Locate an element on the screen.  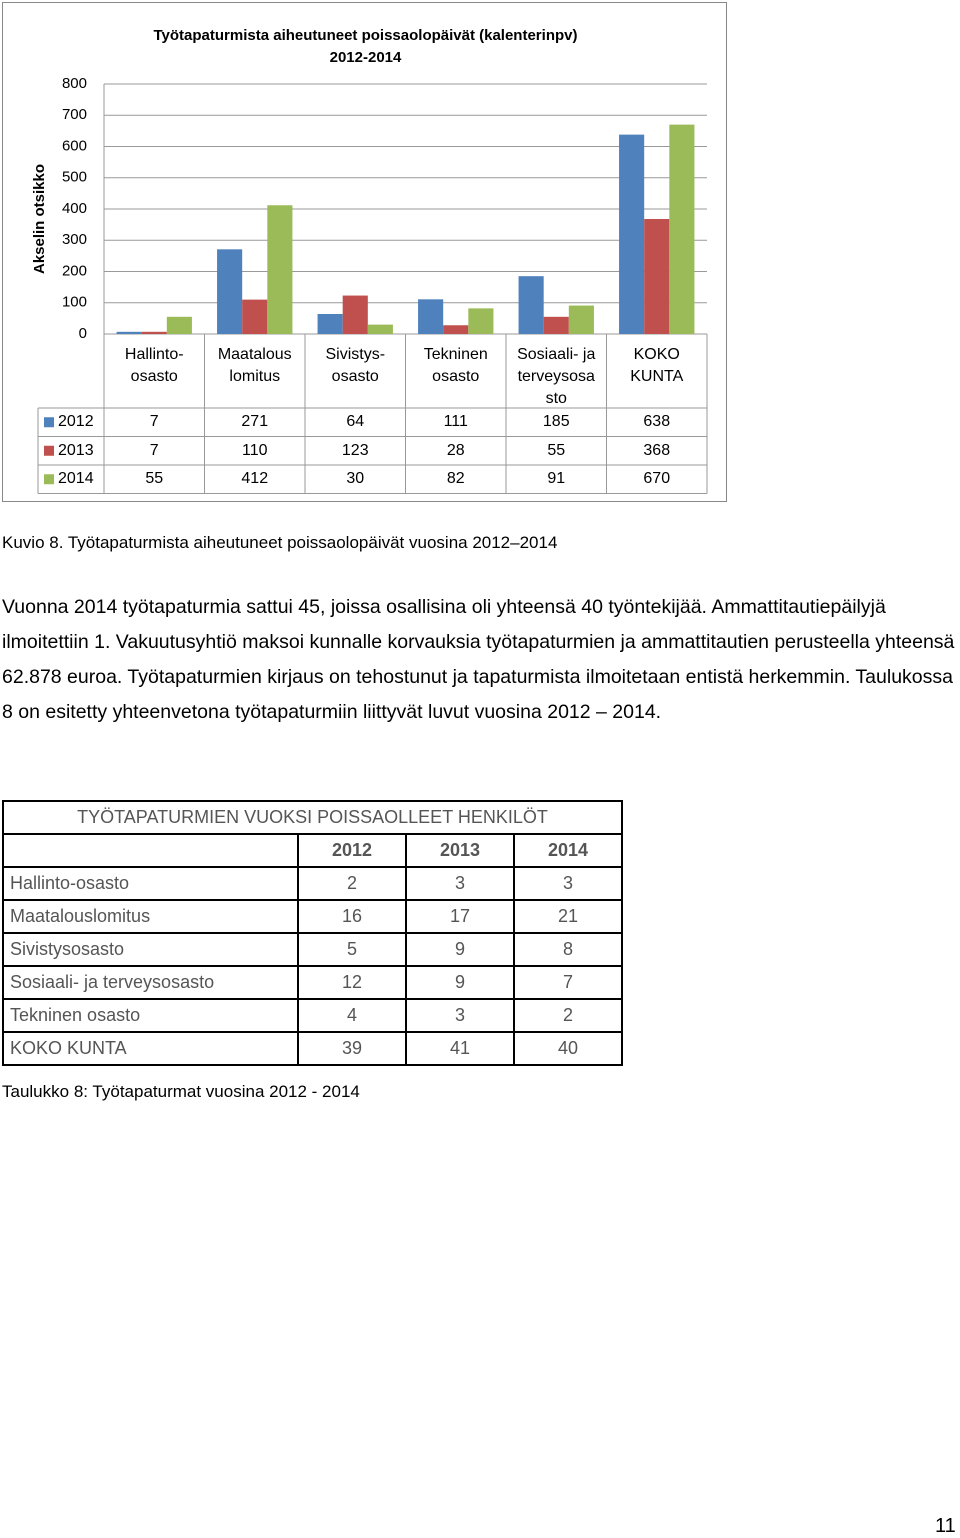
column-header: 2014 is located at coordinates (568, 850).